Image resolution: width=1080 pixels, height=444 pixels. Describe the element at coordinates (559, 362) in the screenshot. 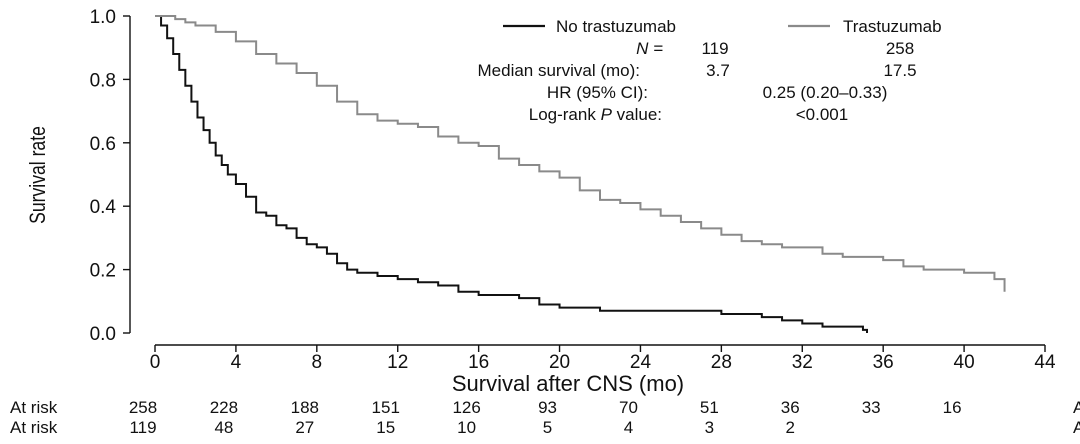

I see `x-tick-label: 20` at that location.